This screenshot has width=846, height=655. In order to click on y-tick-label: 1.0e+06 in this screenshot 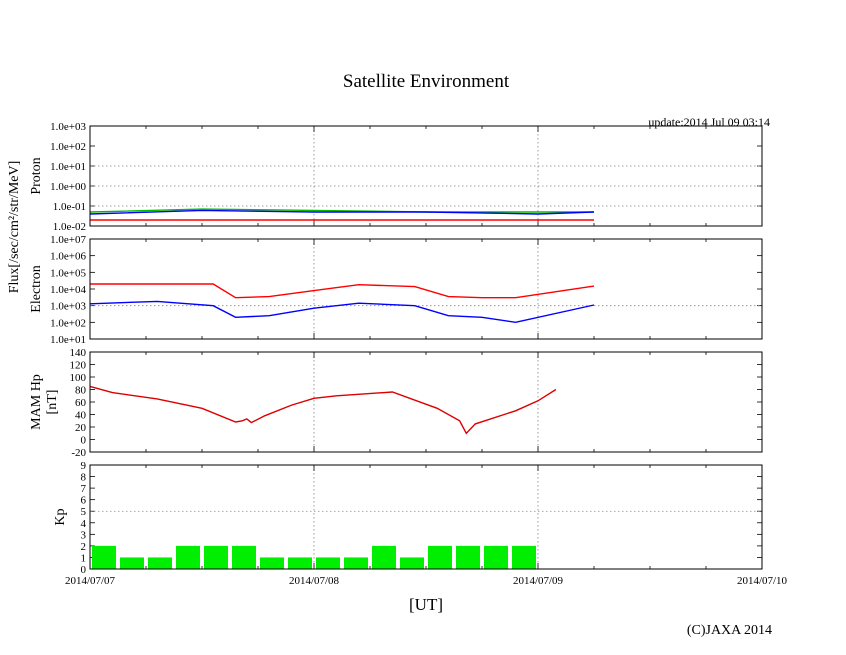, I will do `click(68, 257)`.